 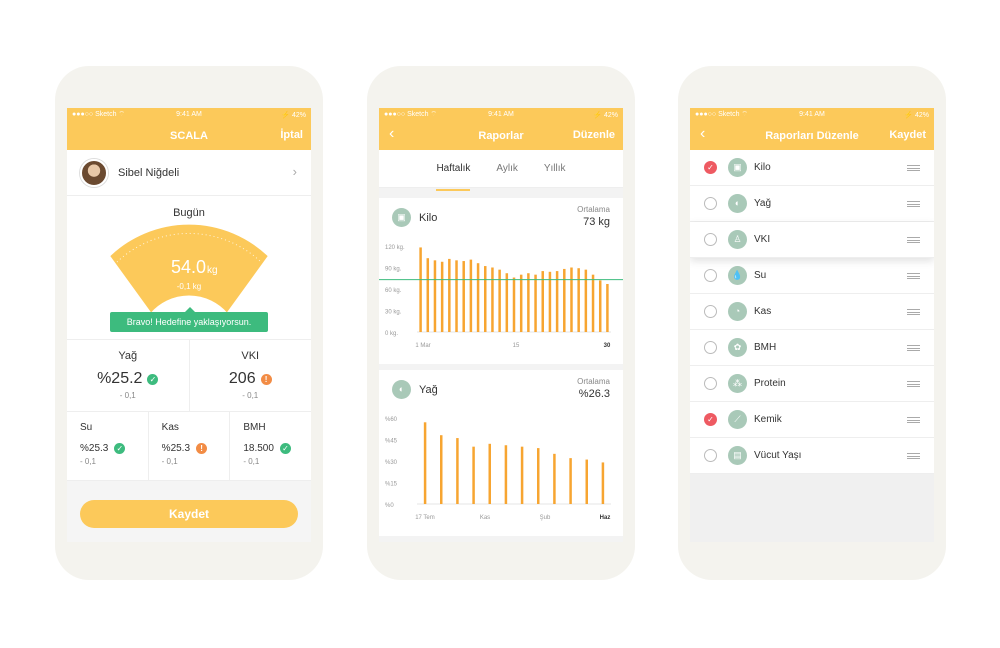 I want to click on divider, so click(x=501, y=193).